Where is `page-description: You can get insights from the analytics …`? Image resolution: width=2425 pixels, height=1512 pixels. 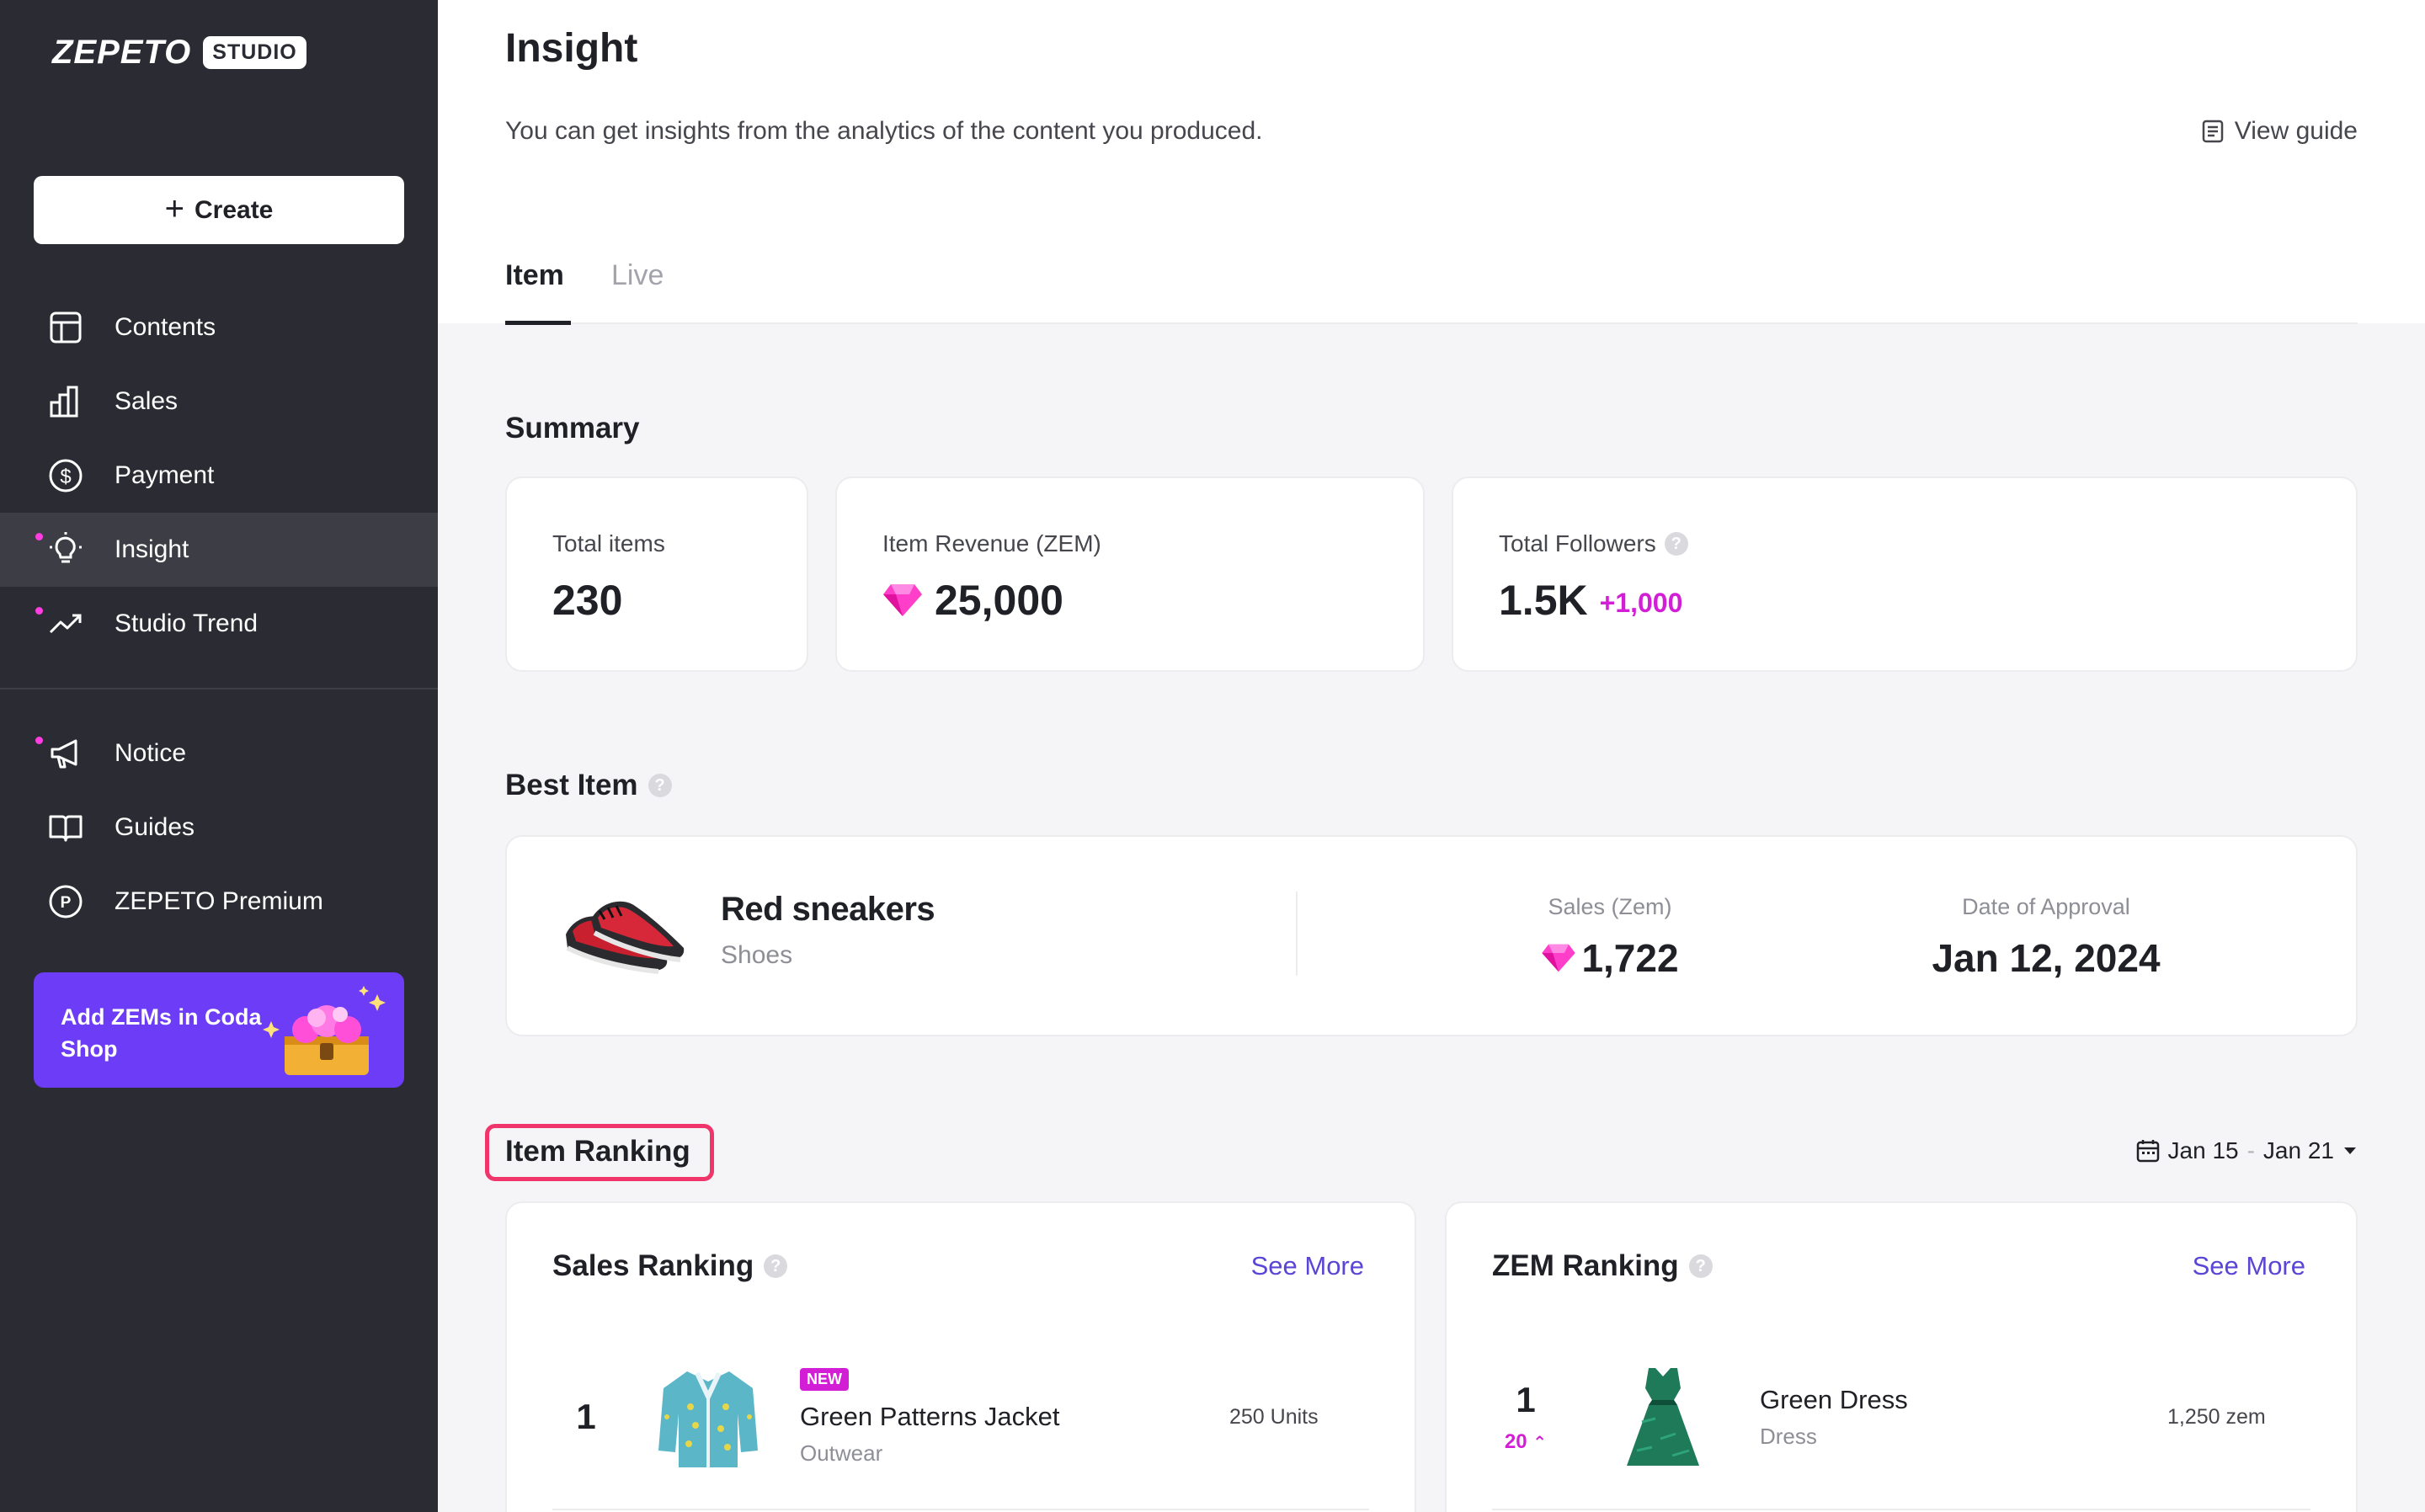 page-description: You can get insights from the analytics … is located at coordinates (884, 131).